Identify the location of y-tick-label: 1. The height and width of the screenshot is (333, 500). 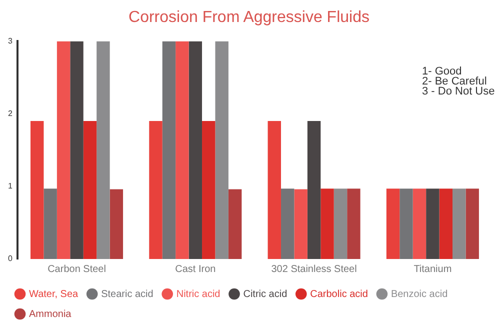
(10, 186).